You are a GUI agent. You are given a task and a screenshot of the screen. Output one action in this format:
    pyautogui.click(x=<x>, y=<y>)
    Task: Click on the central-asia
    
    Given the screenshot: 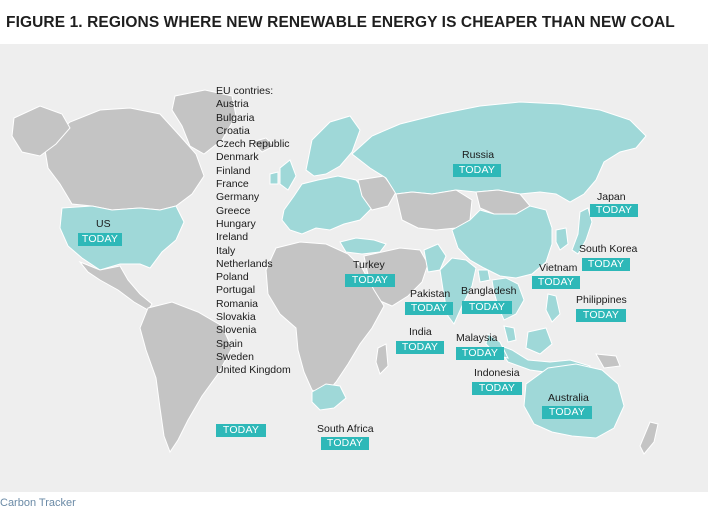 What is the action you would take?
    pyautogui.click(x=434, y=210)
    